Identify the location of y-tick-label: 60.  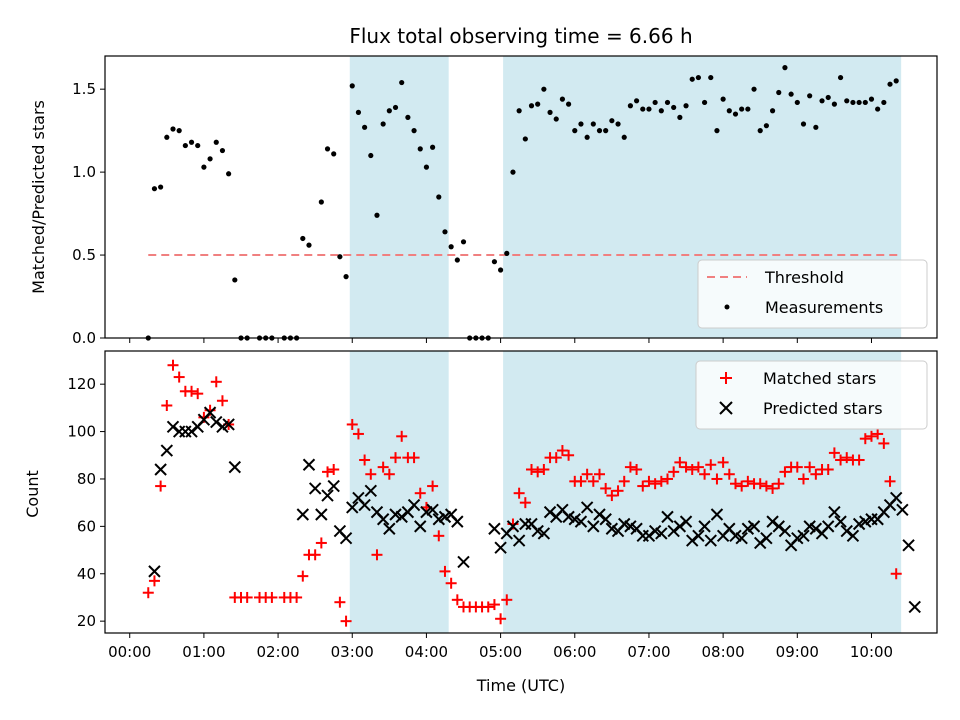
(86, 526).